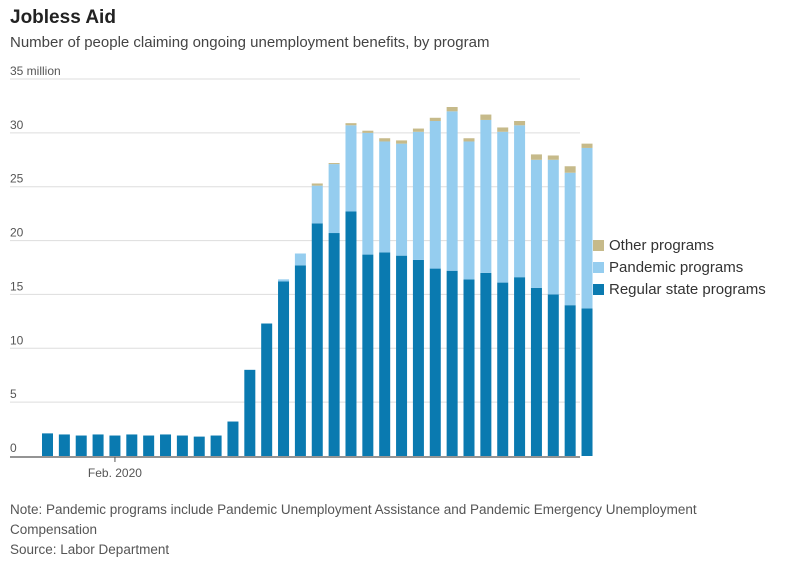 Image resolution: width=788 pixels, height=563 pixels. Describe the element at coordinates (17, 340) in the screenshot. I see `y-tick-label: 10` at that location.